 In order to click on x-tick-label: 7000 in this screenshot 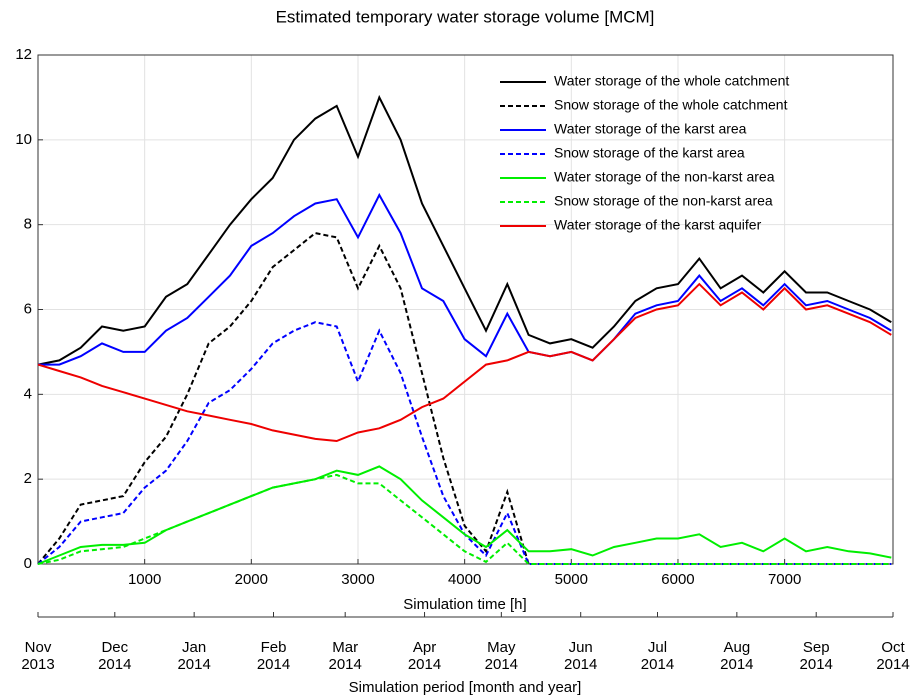, I will do `click(784, 579)`.